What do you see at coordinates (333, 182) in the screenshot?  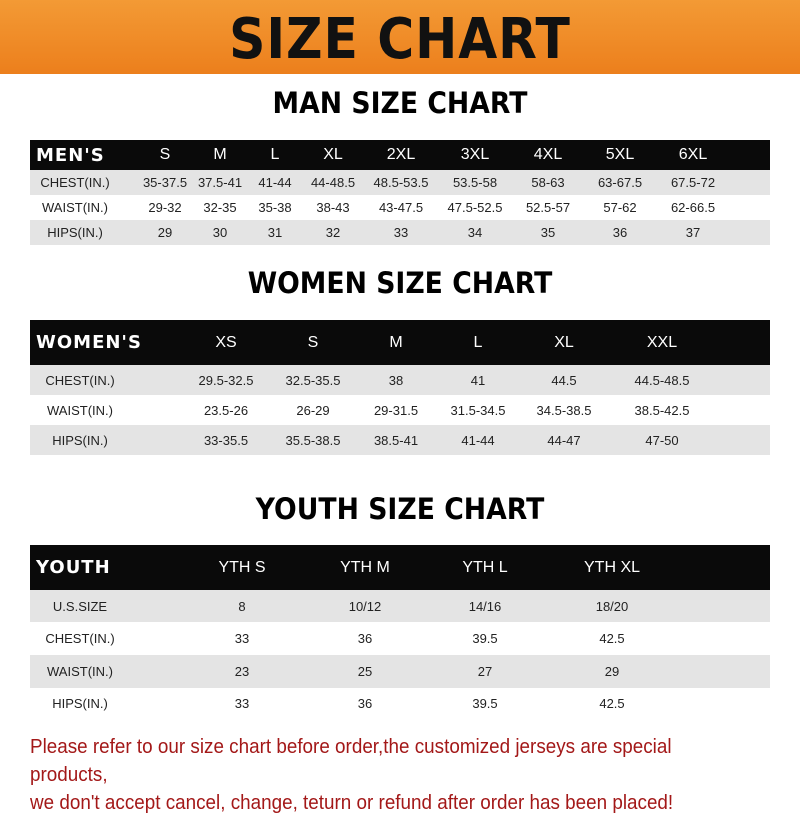 I see `table-cell: 44-48.5` at bounding box center [333, 182].